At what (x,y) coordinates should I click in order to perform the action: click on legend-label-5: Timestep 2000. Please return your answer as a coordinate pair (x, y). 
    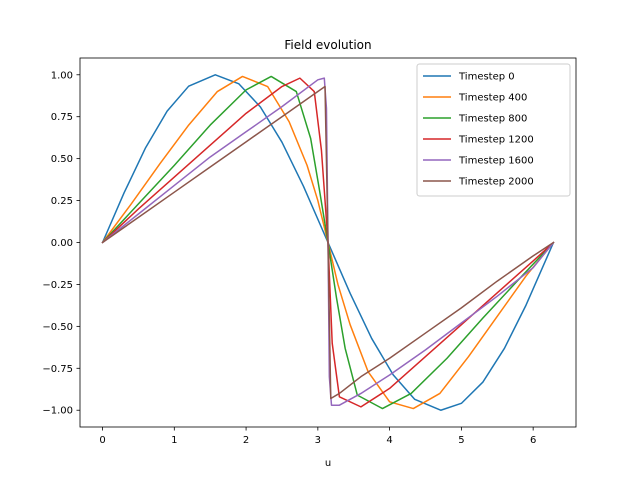
    Looking at the image, I should click on (496, 182).